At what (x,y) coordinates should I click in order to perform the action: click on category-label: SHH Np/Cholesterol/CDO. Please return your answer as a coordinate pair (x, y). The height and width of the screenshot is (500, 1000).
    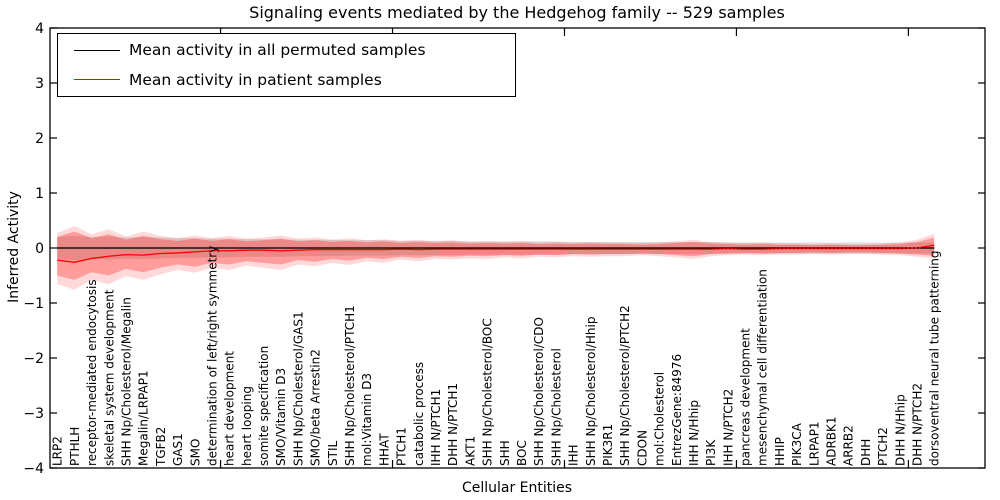
    Looking at the image, I should click on (539, 391).